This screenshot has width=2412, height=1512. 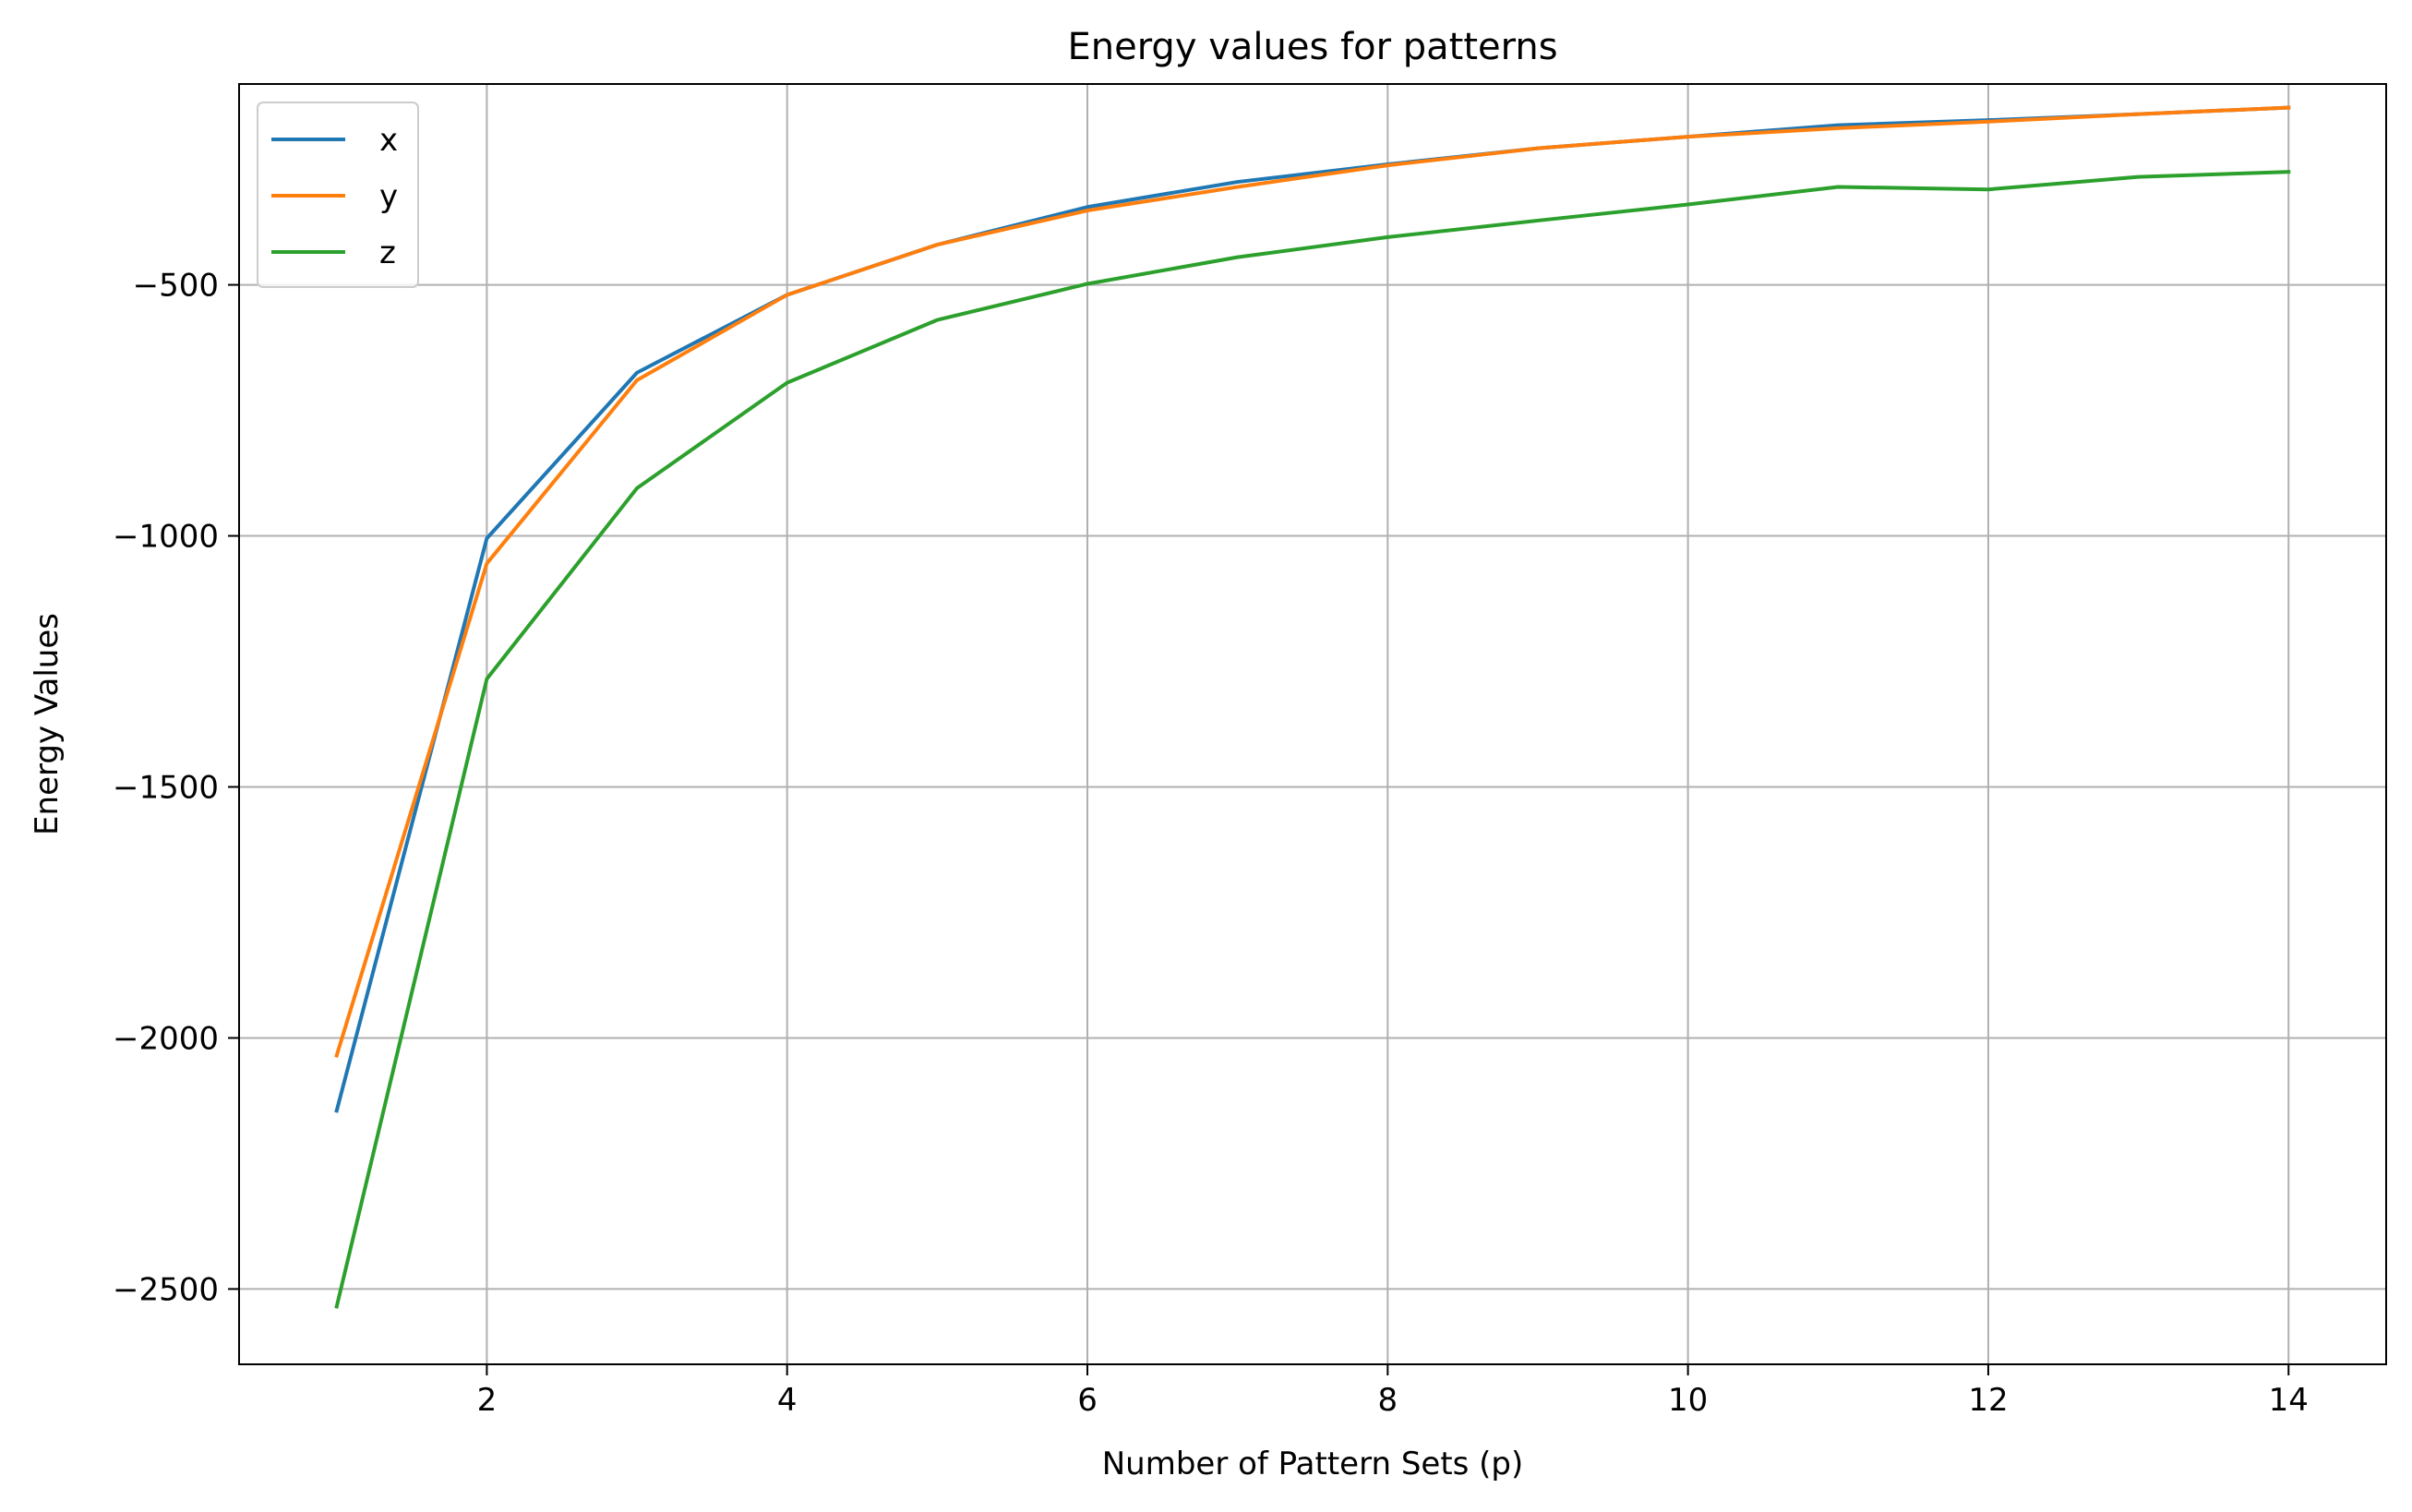 I want to click on y-tick-label: −500, so click(x=176, y=286).